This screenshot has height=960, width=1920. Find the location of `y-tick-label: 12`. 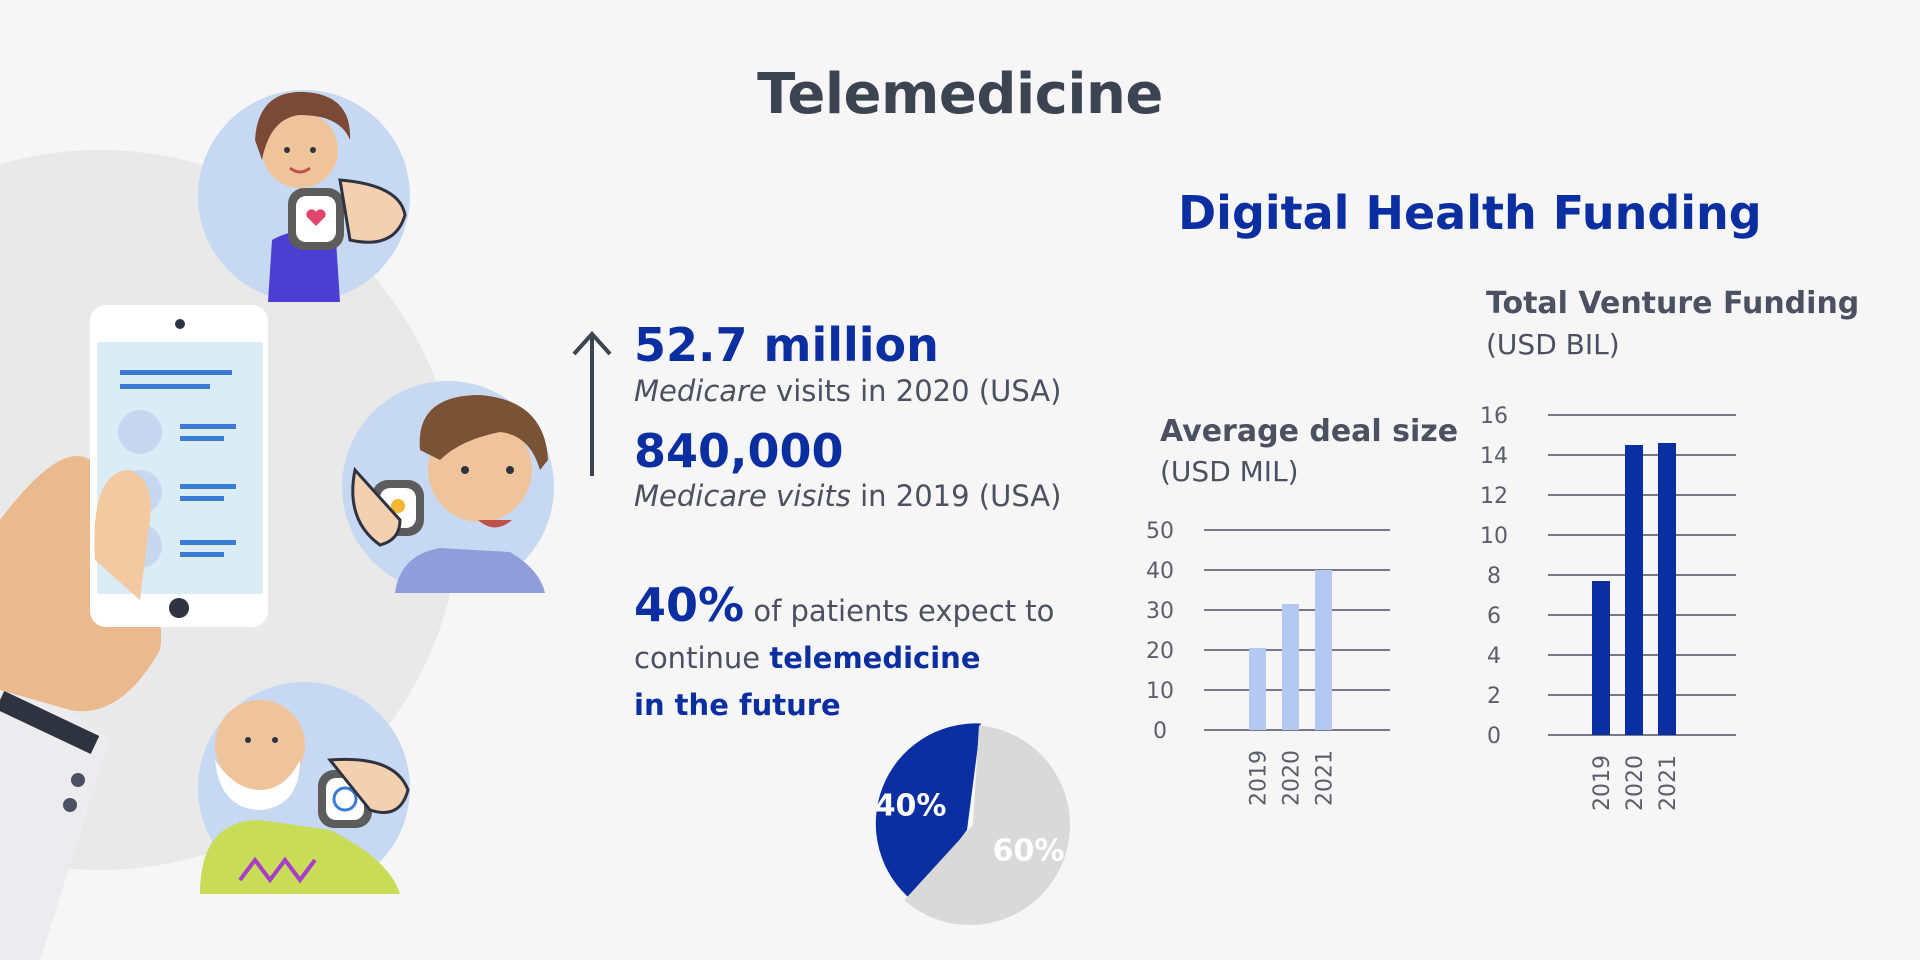

y-tick-label: 12 is located at coordinates (1494, 496).